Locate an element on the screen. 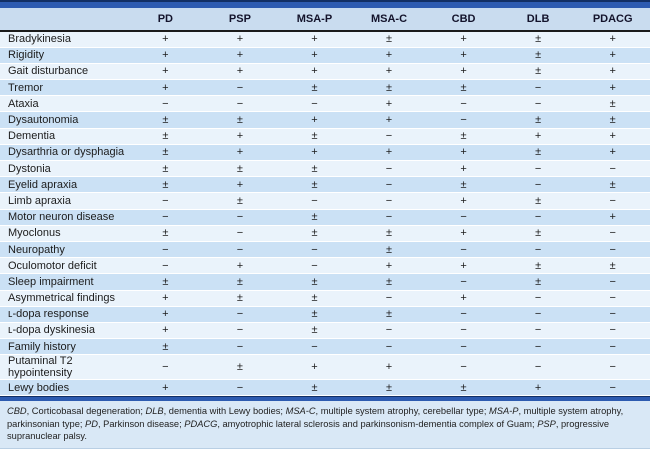 This screenshot has width=650, height=449. feature-label: Gait disturbance is located at coordinates (64, 72).